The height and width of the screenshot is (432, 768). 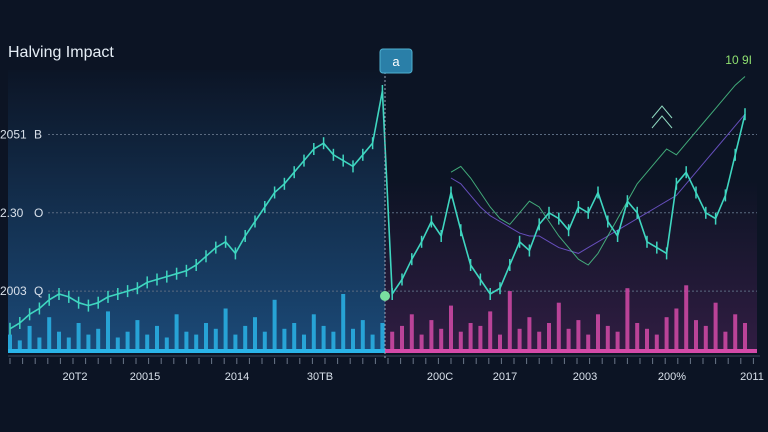 I want to click on halving-marker-label: a, so click(x=396, y=61).